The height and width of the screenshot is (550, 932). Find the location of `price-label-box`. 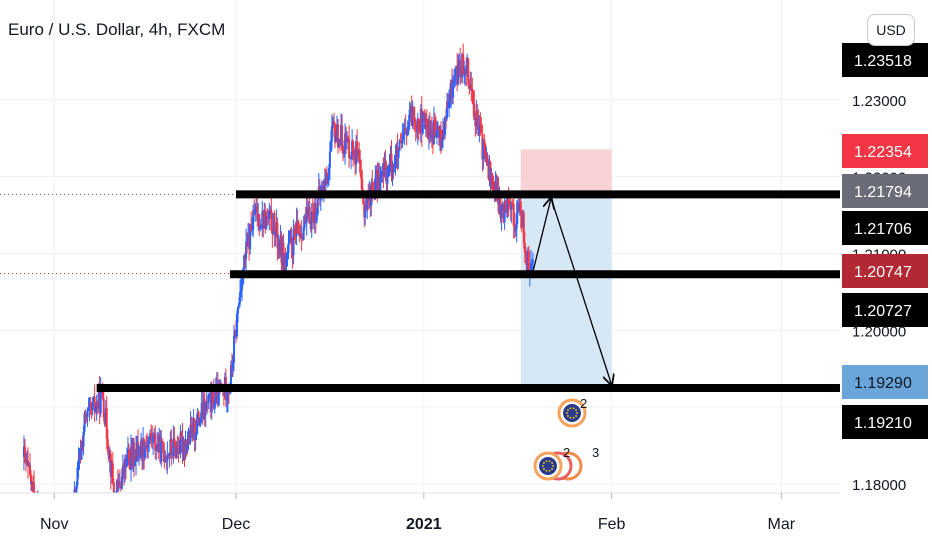

price-label-box is located at coordinates (885, 60).